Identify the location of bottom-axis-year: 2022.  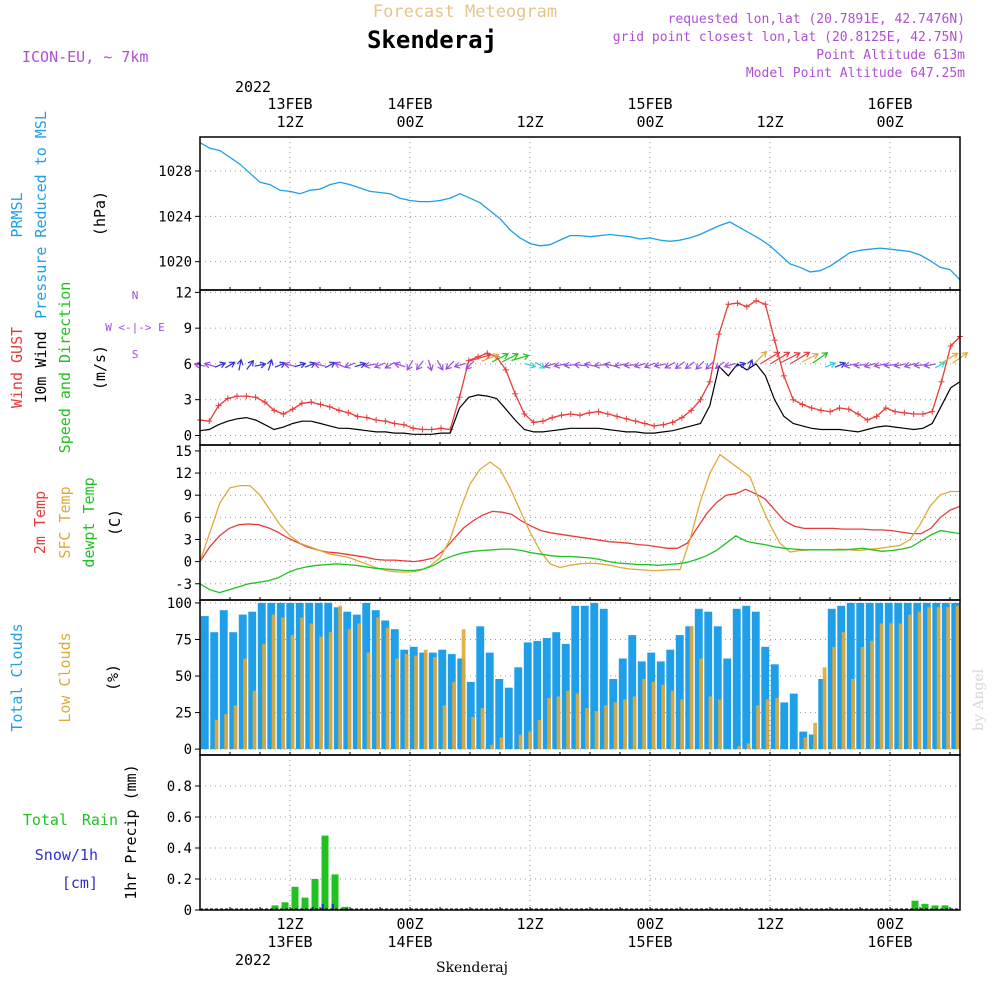
(253, 960).